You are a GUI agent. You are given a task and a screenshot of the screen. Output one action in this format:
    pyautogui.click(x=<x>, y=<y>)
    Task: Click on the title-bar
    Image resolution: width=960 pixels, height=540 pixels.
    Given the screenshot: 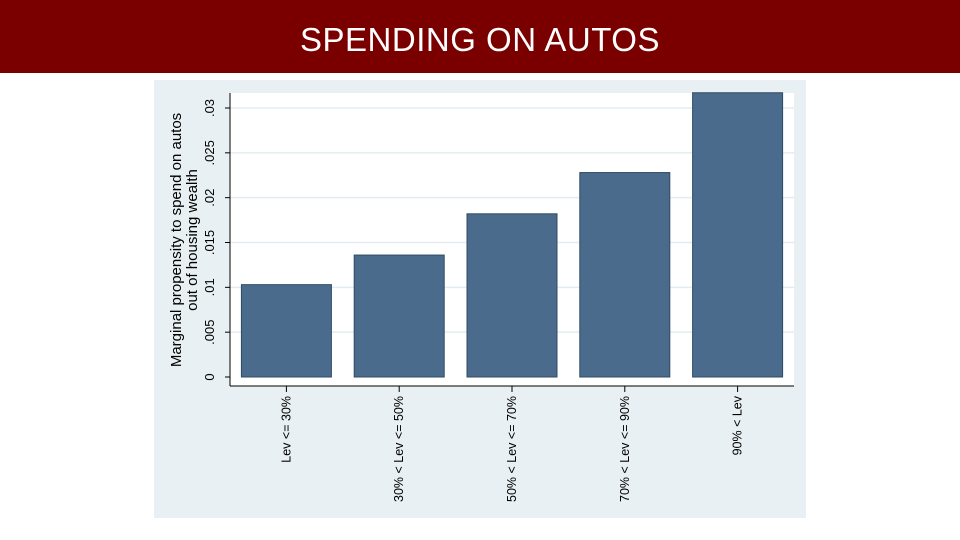 What is the action you would take?
    pyautogui.click(x=480, y=36)
    